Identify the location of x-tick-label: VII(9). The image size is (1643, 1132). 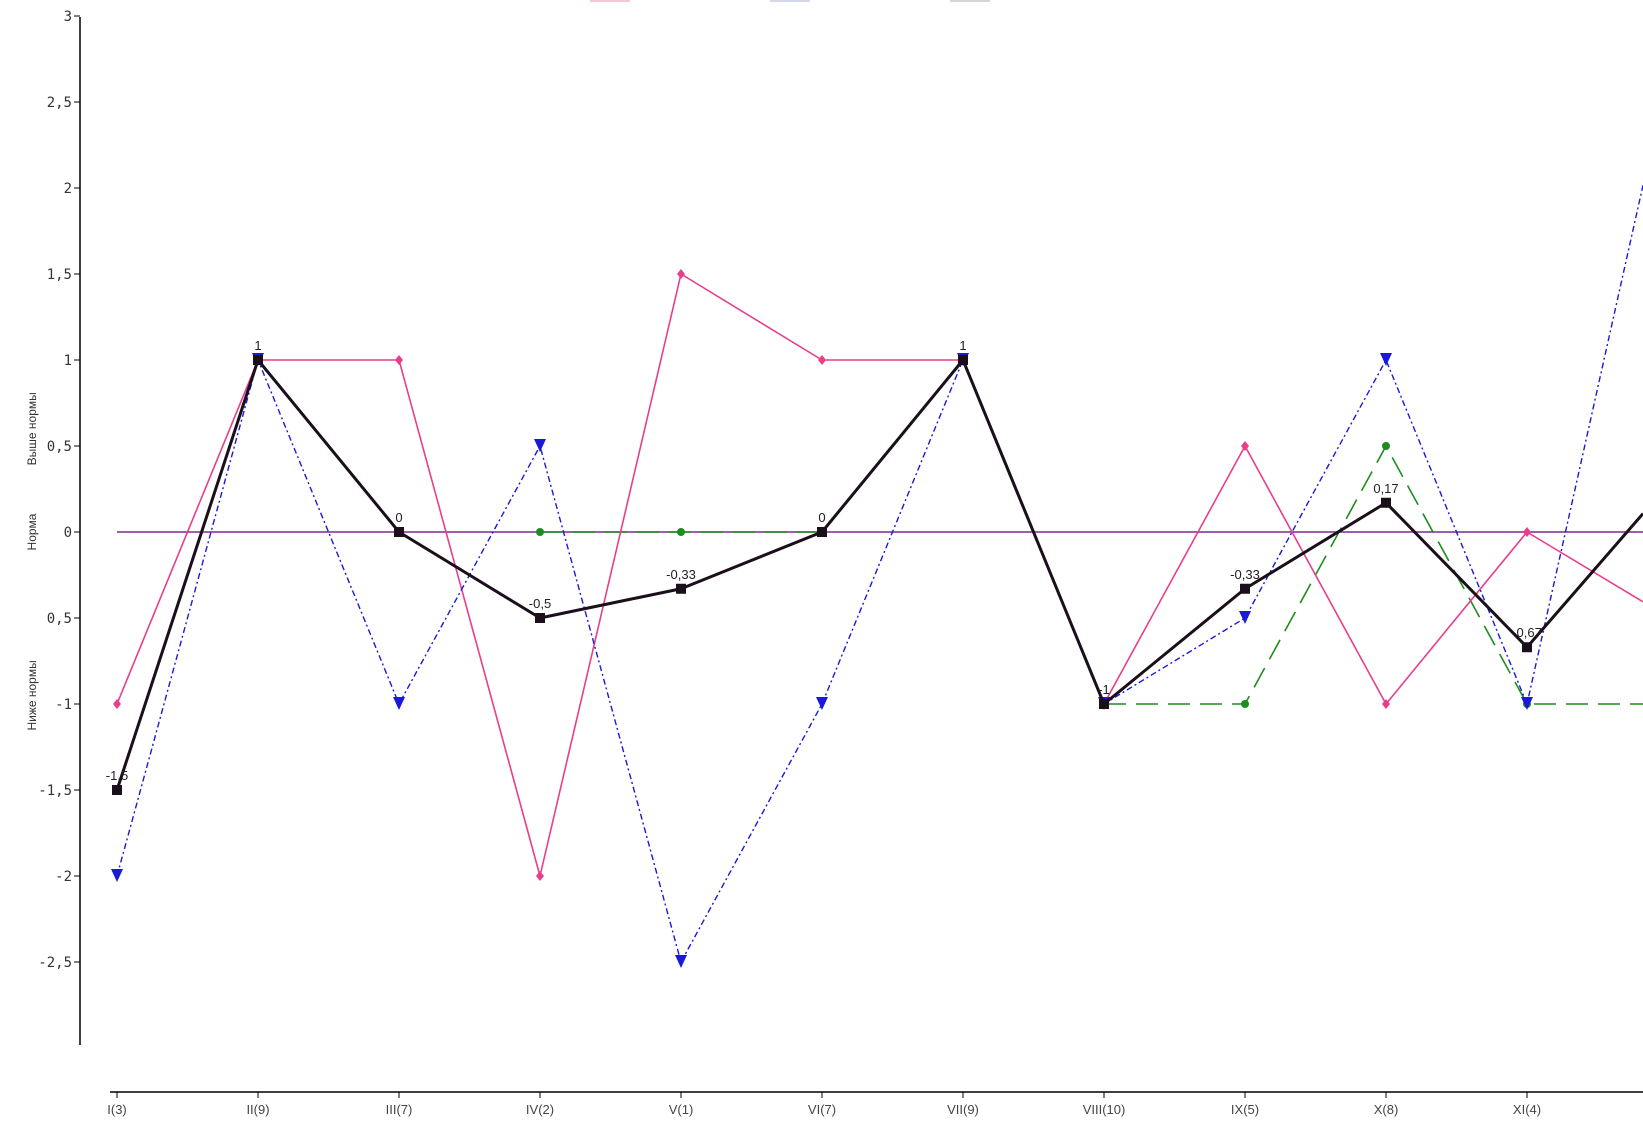
(963, 1109).